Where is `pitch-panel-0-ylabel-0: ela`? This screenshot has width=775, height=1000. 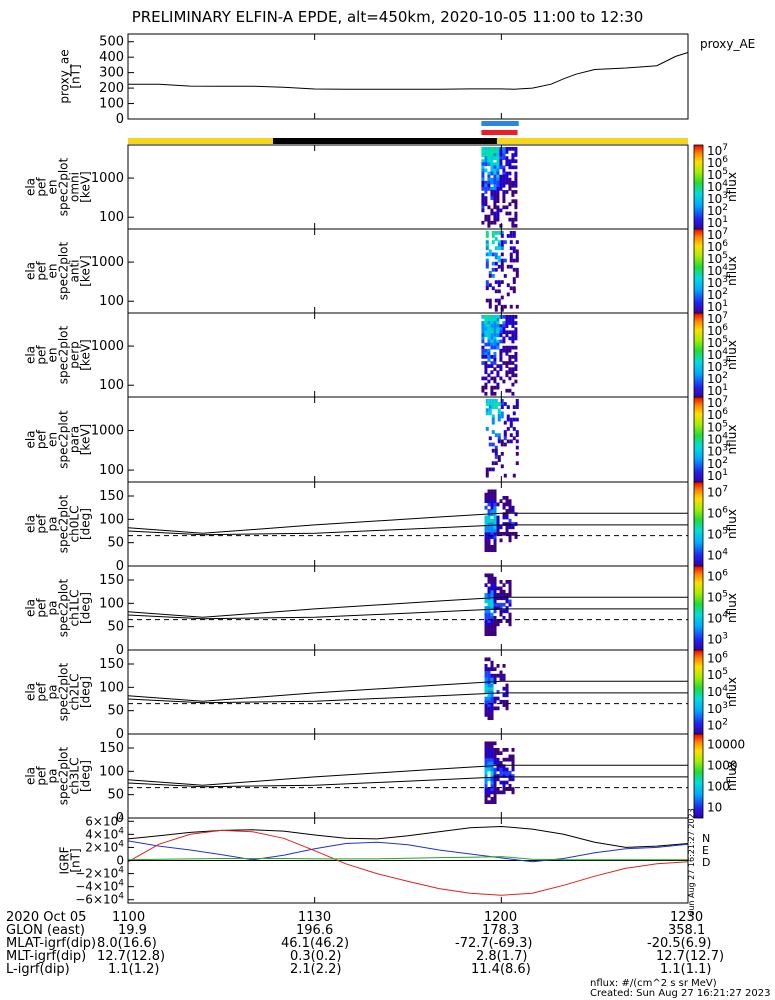 pitch-panel-0-ylabel-0: ela is located at coordinates (31, 524).